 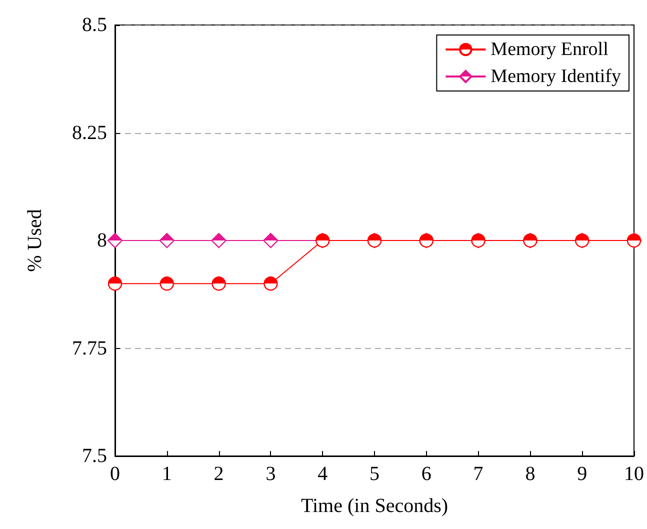 What do you see at coordinates (530, 474) in the screenshot?
I see `x-tick-label: 8` at bounding box center [530, 474].